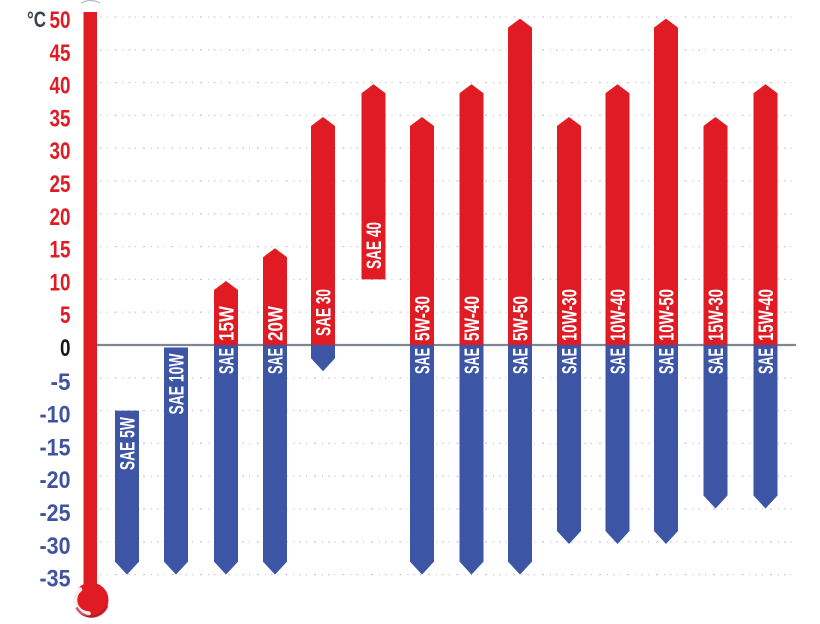 The width and height of the screenshot is (820, 624). I want to click on svg-text: 15W-40, so click(766, 315).